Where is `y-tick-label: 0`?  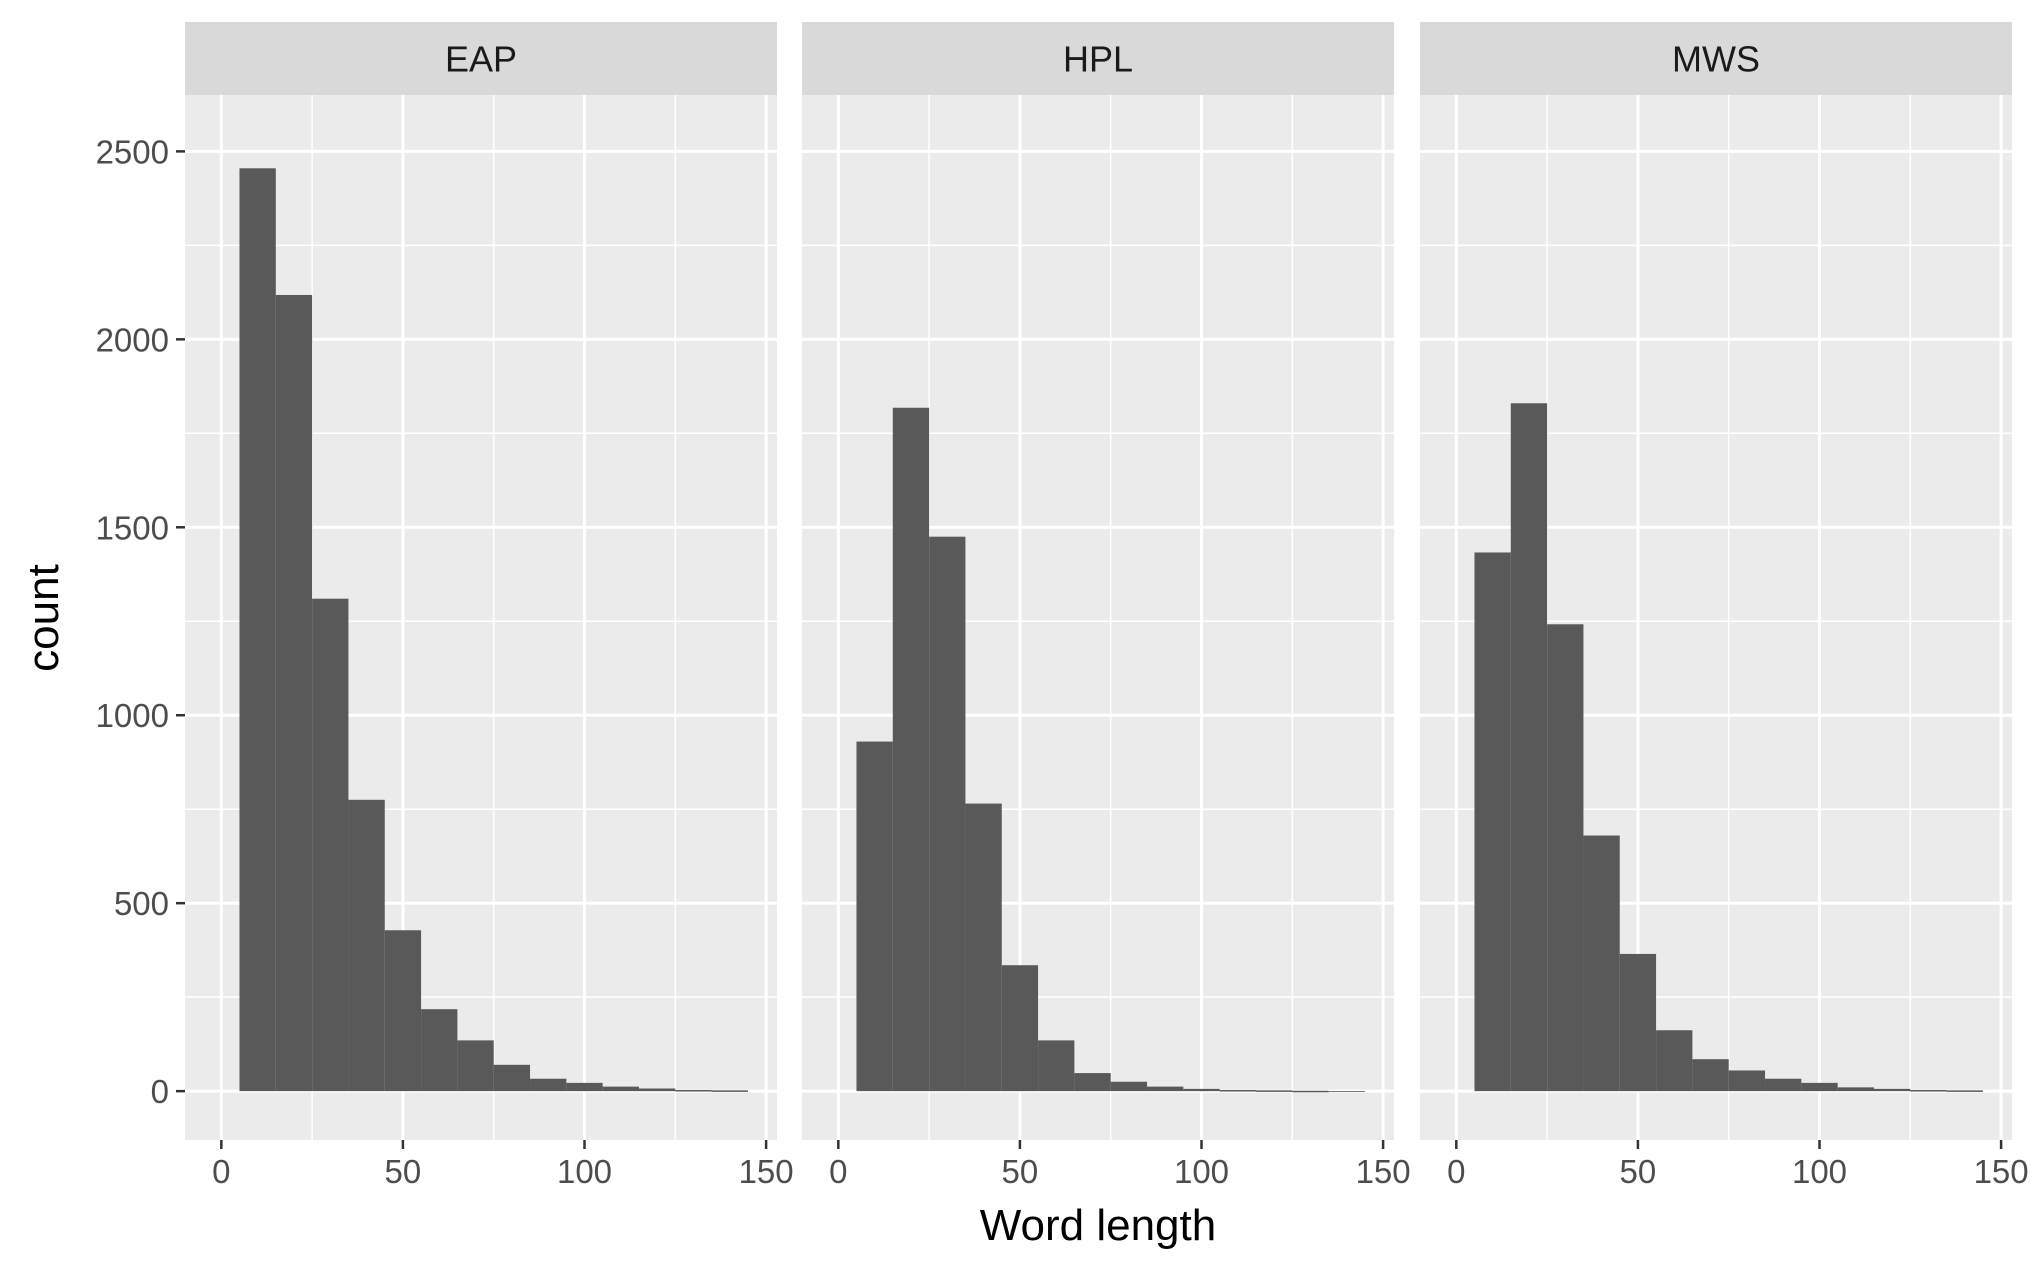
y-tick-label: 0 is located at coordinates (160, 1091).